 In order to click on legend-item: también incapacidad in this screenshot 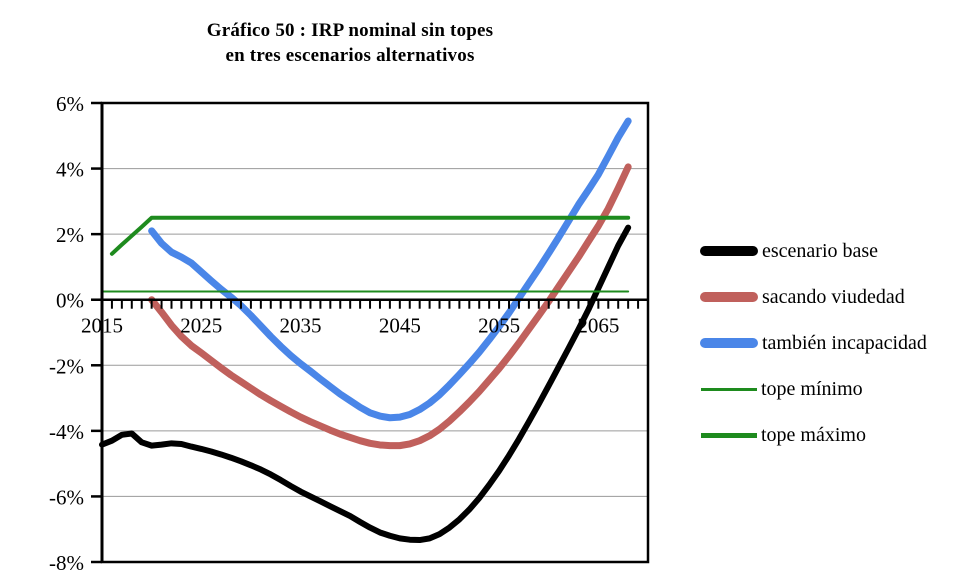, I will do `click(835, 343)`.